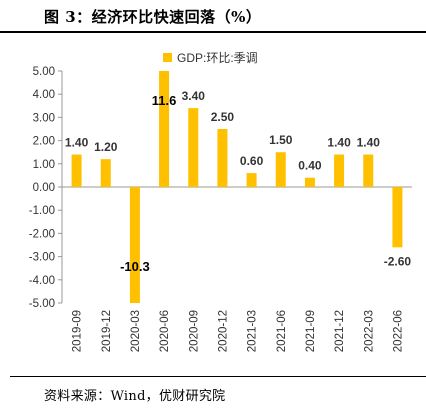  I want to click on header-rule, so click(213, 32).